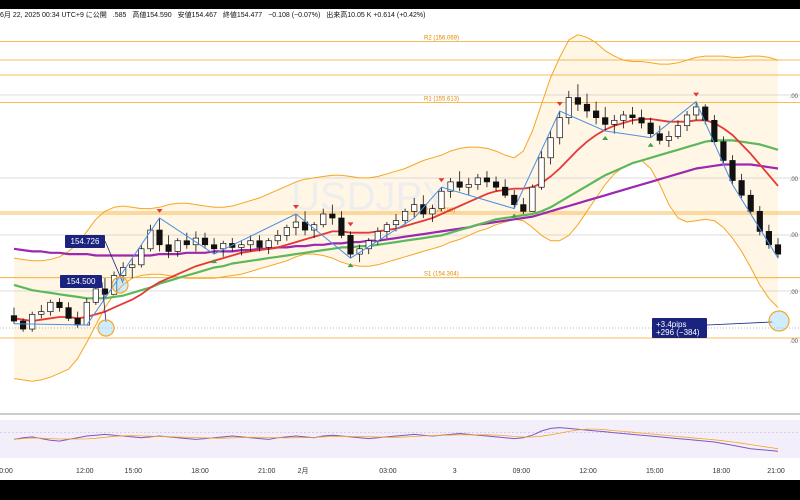  What do you see at coordinates (303, 471) in the screenshot?
I see `x-tick-label: 2月` at bounding box center [303, 471].